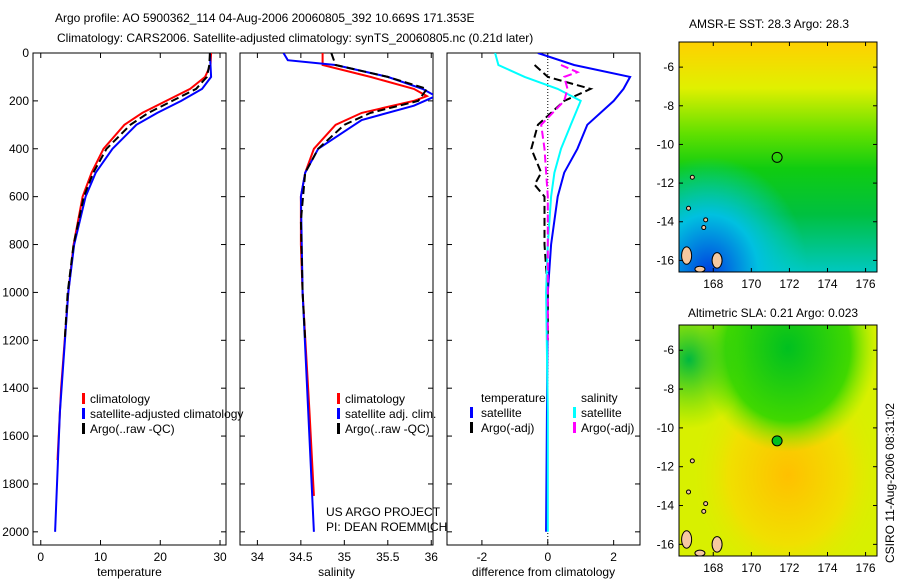 Image resolution: width=900 pixels, height=580 pixels. What do you see at coordinates (101, 557) in the screenshot?
I see `x-tick-label: 10` at bounding box center [101, 557].